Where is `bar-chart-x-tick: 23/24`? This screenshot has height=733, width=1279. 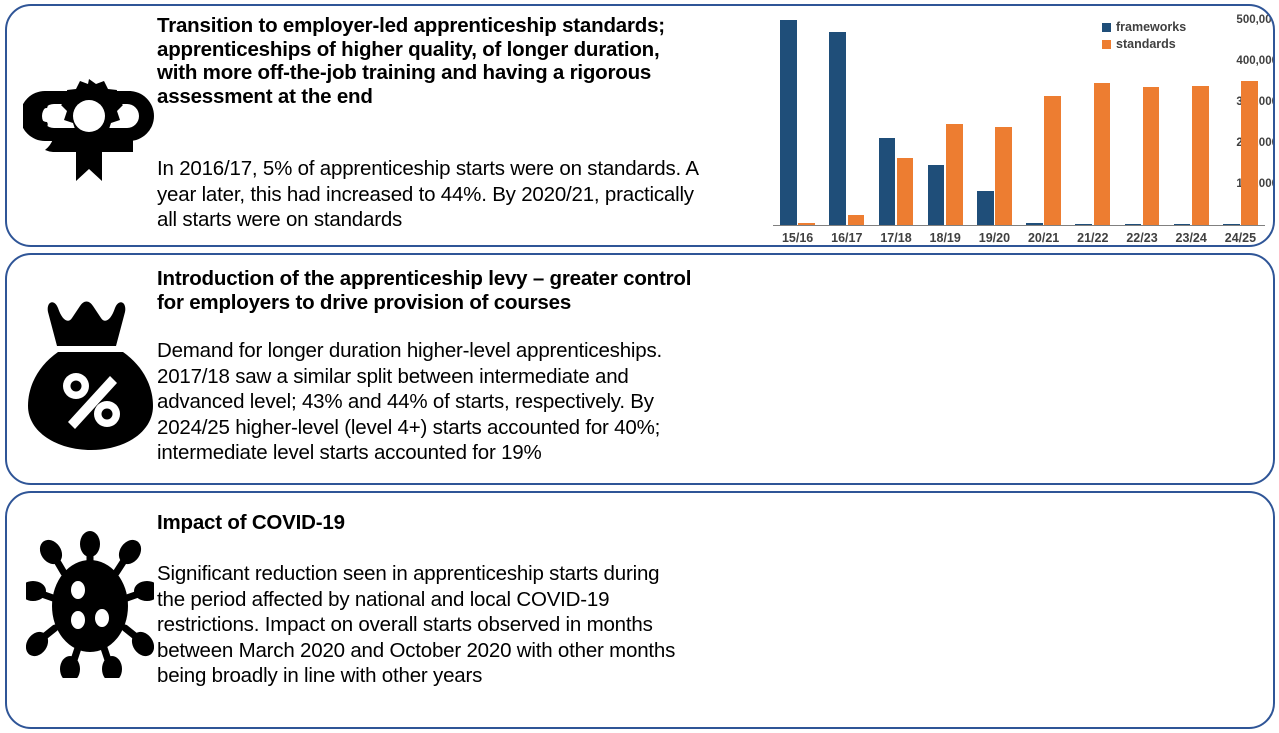
bar-chart-x-tick: 23/24 is located at coordinates (1191, 238).